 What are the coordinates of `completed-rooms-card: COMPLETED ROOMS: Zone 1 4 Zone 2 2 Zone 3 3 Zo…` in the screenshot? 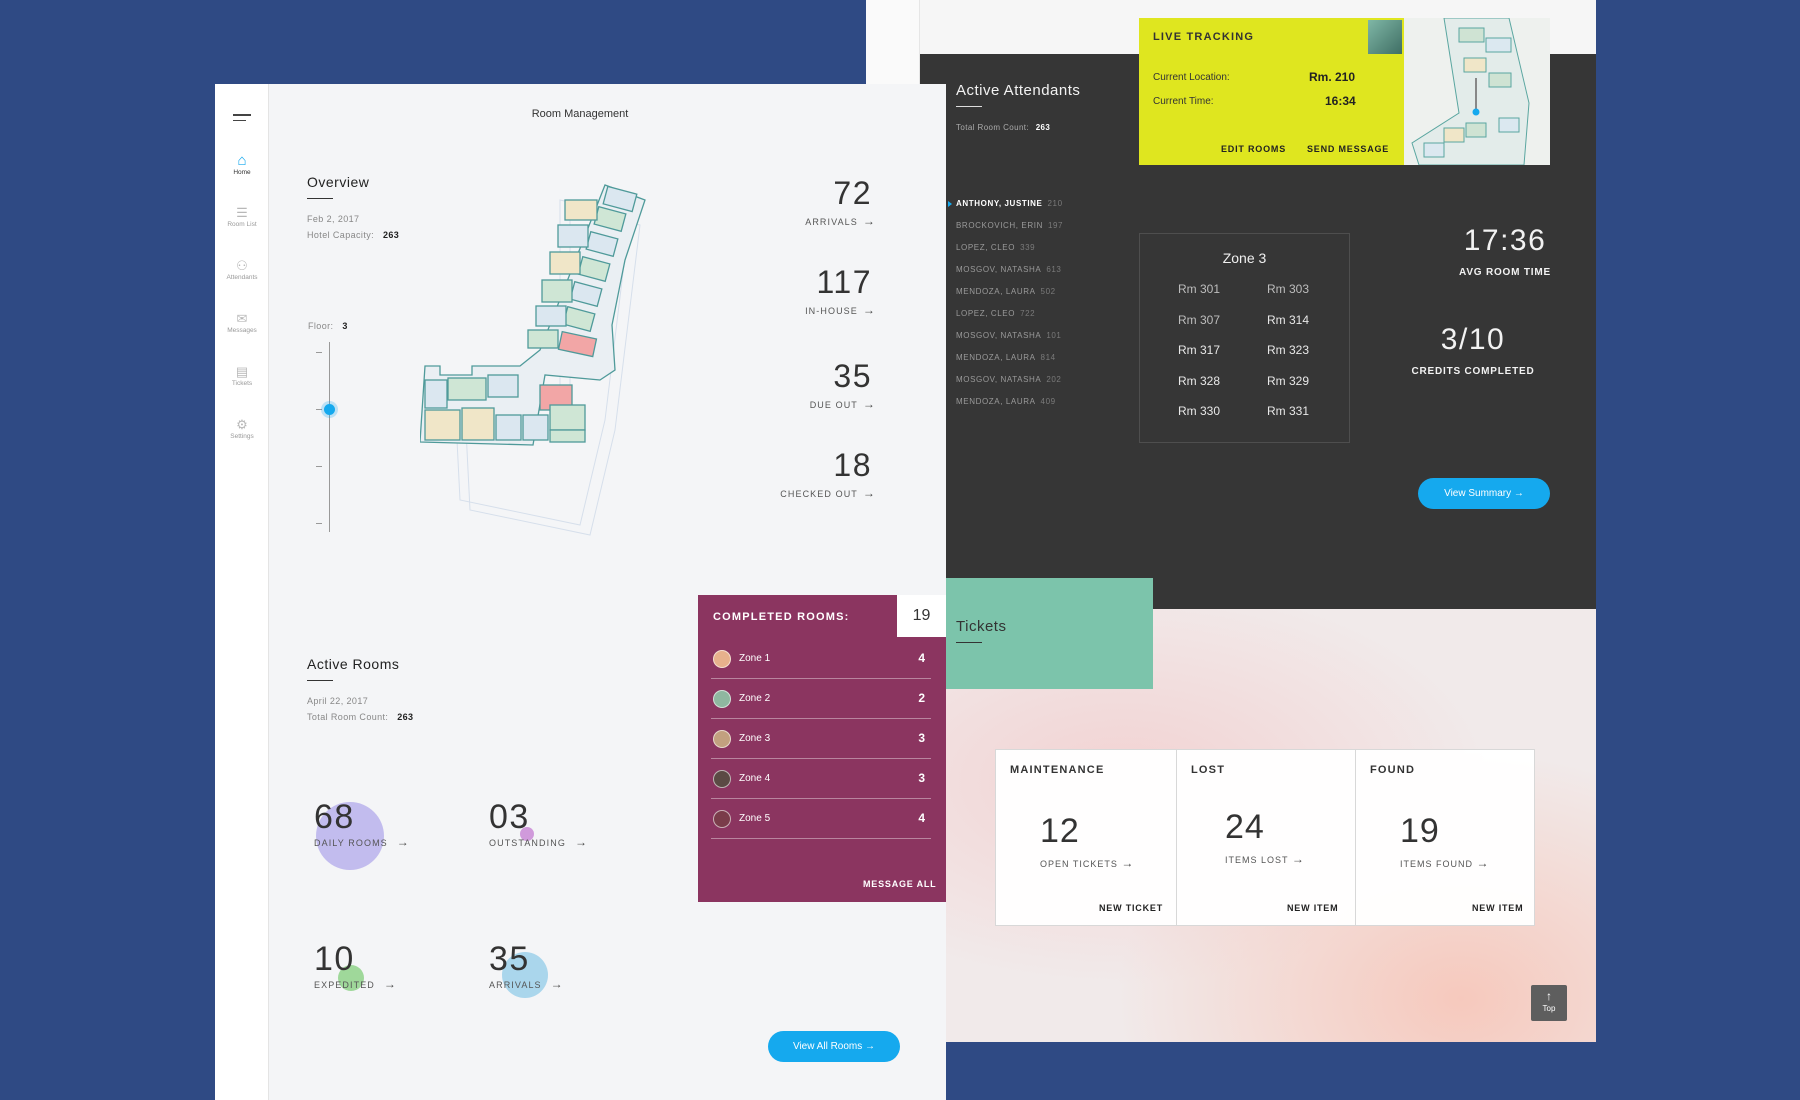 It's located at (822, 748).